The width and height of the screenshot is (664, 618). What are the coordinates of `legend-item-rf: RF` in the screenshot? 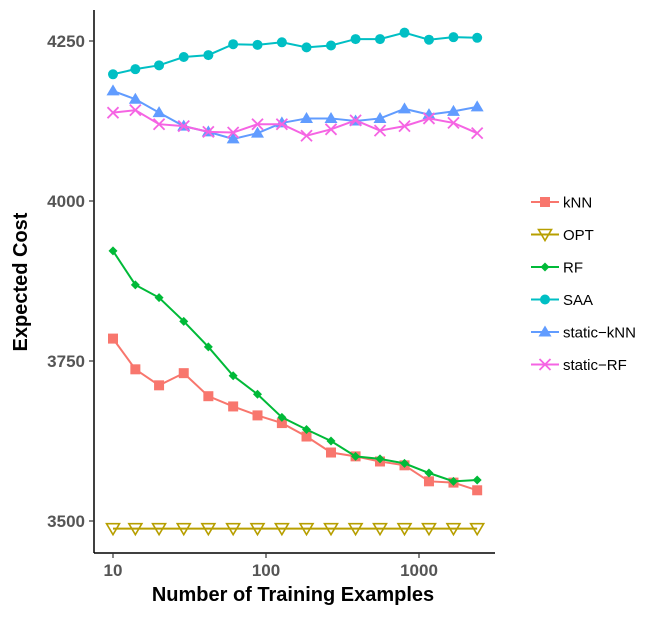 It's located at (557, 268).